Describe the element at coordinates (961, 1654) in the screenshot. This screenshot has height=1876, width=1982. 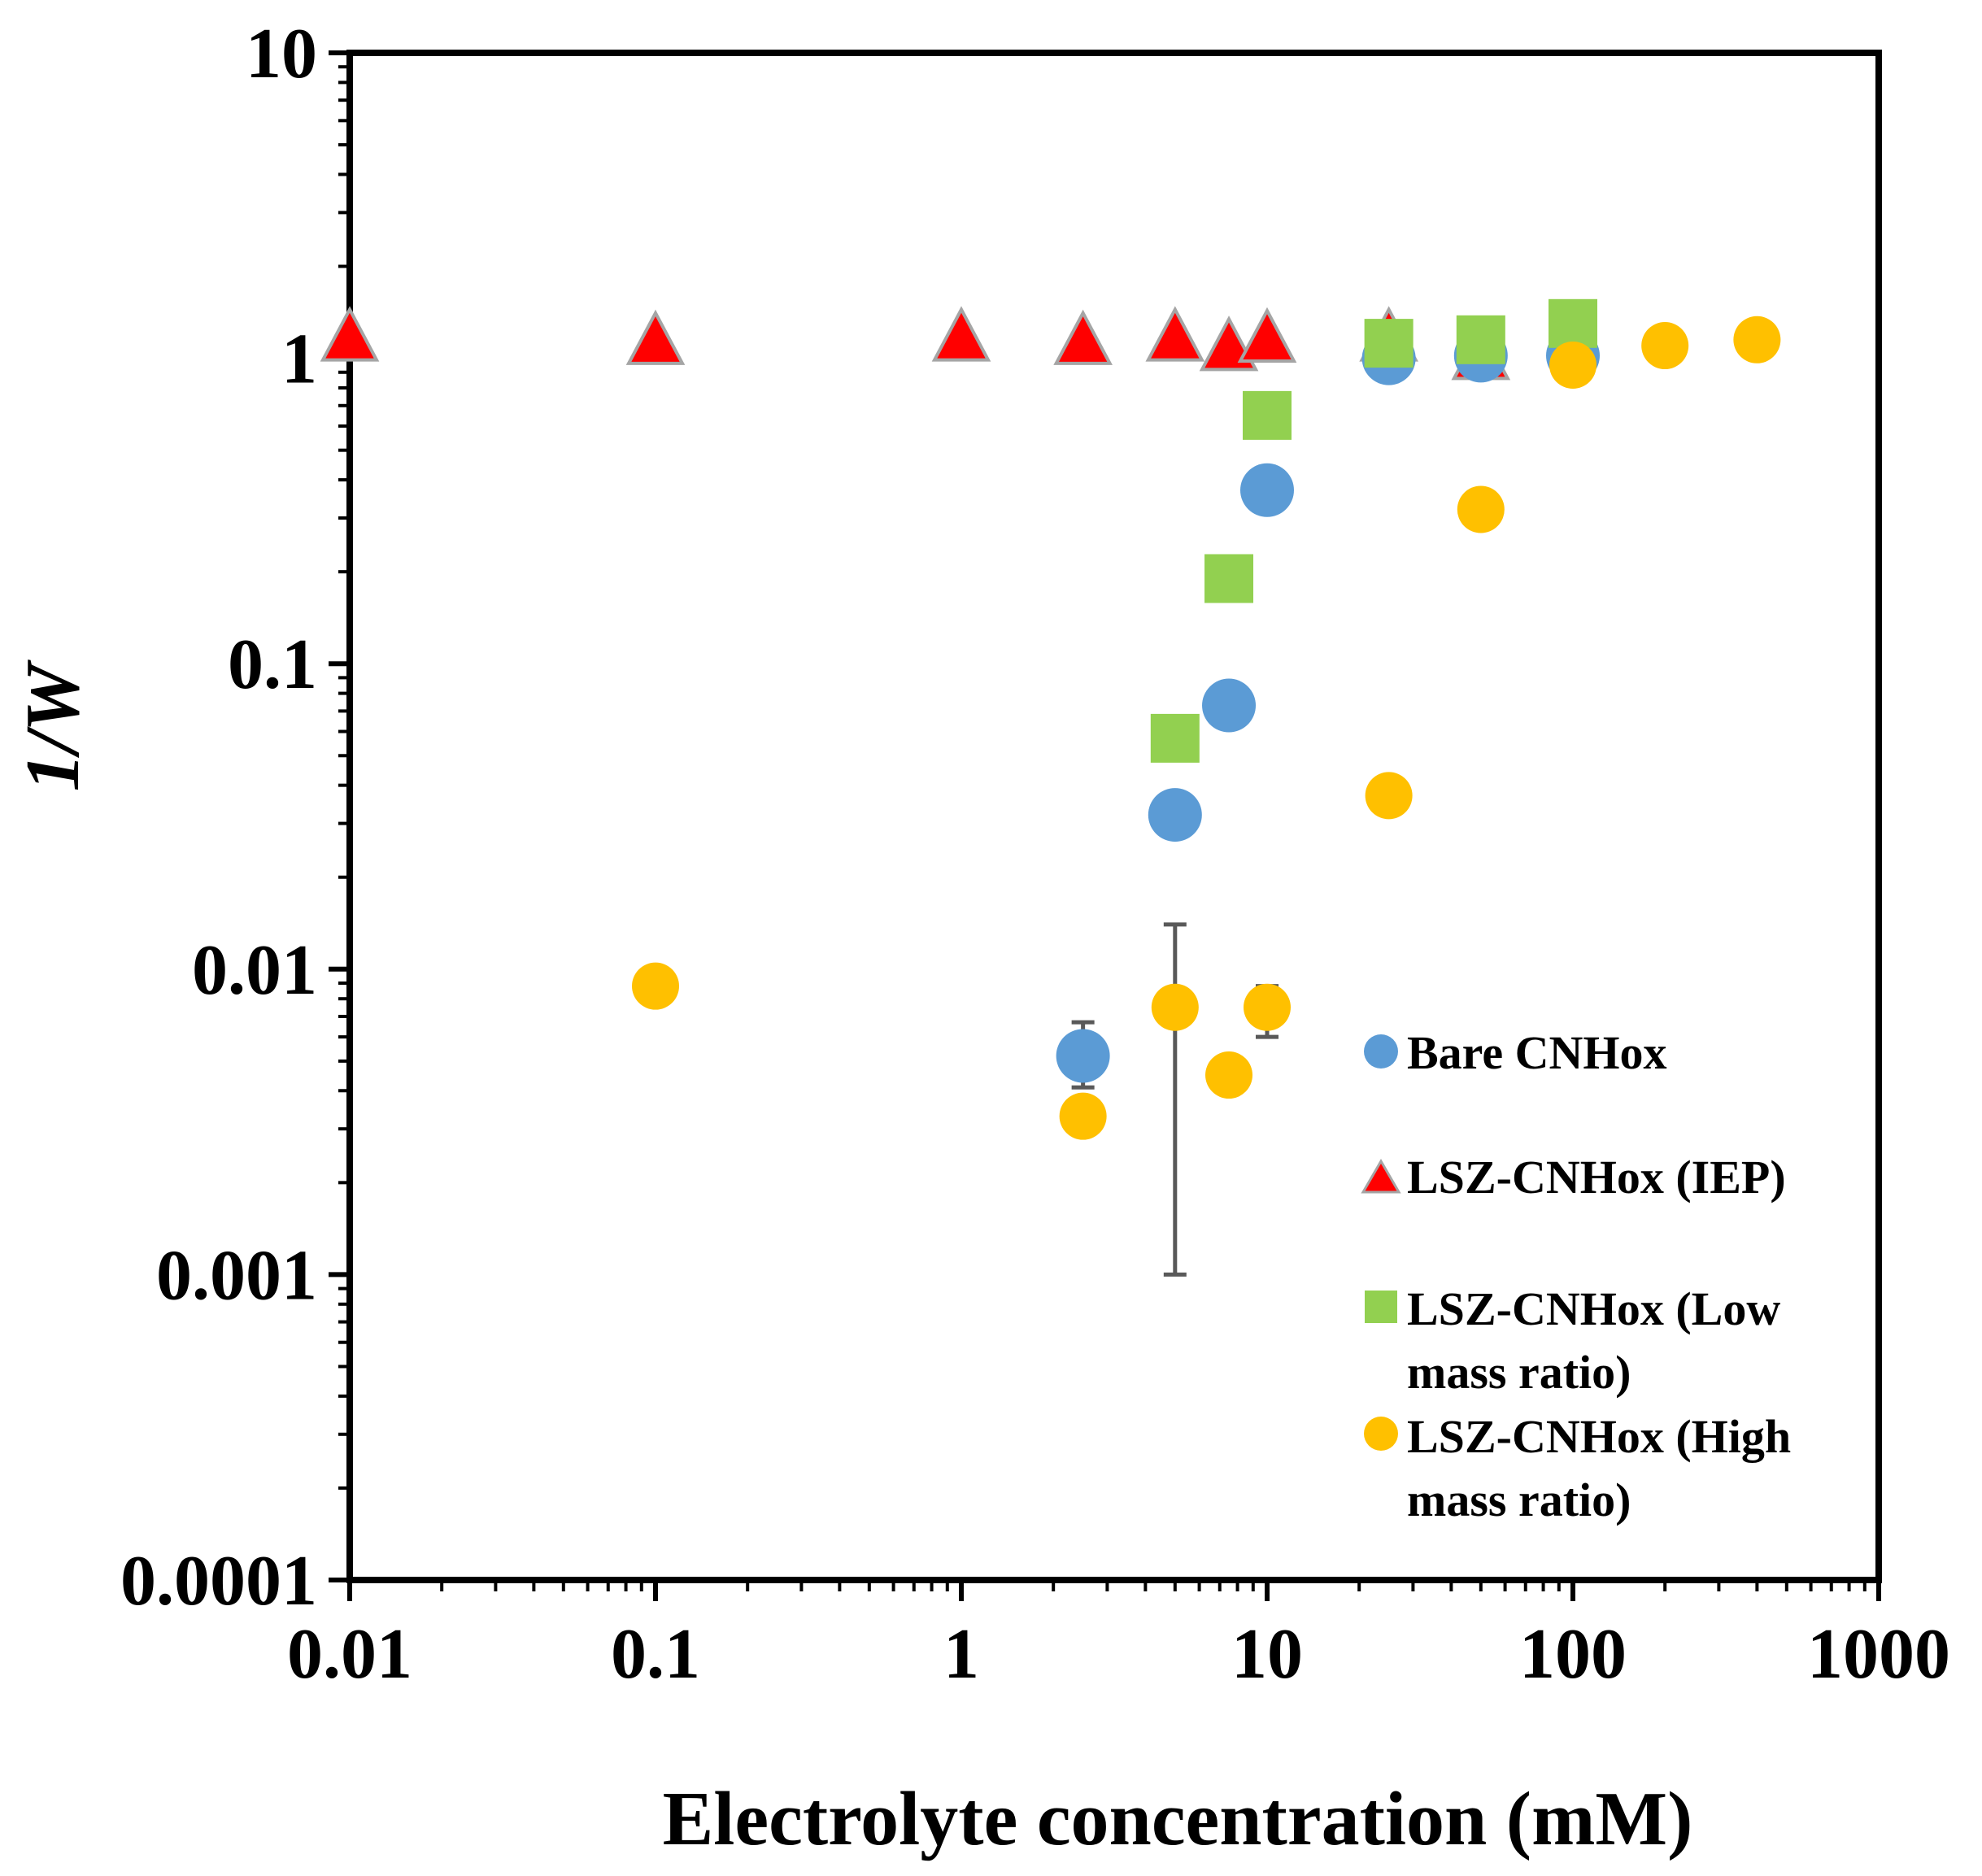
I see `x-tick-label: 1` at that location.